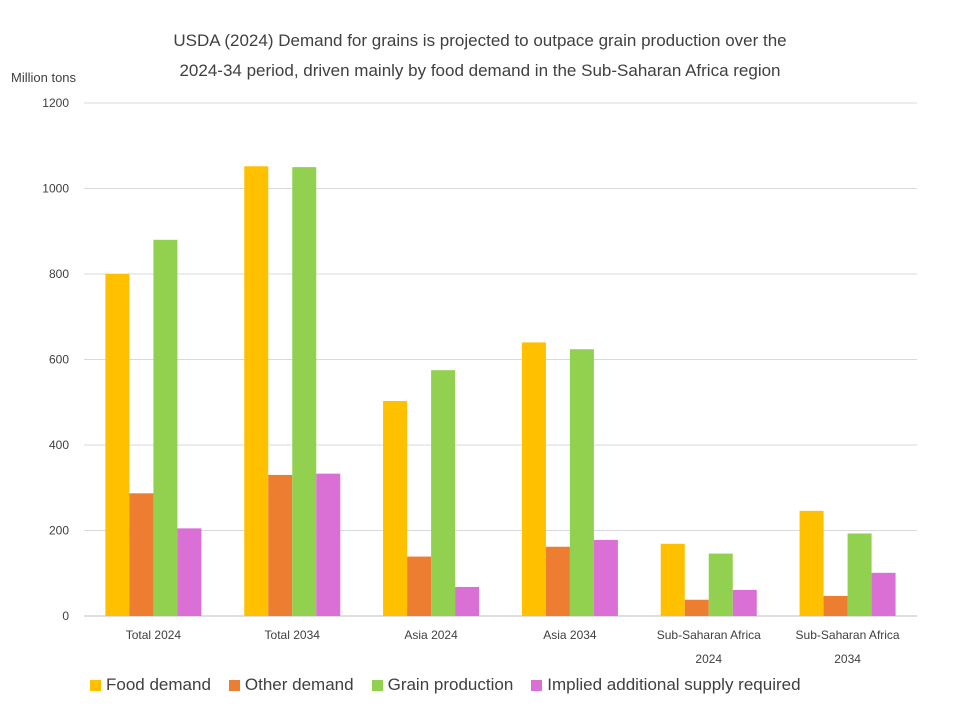 This screenshot has height=720, width=960. Describe the element at coordinates (55, 103) in the screenshot. I see `y-tick-label: 1200` at that location.